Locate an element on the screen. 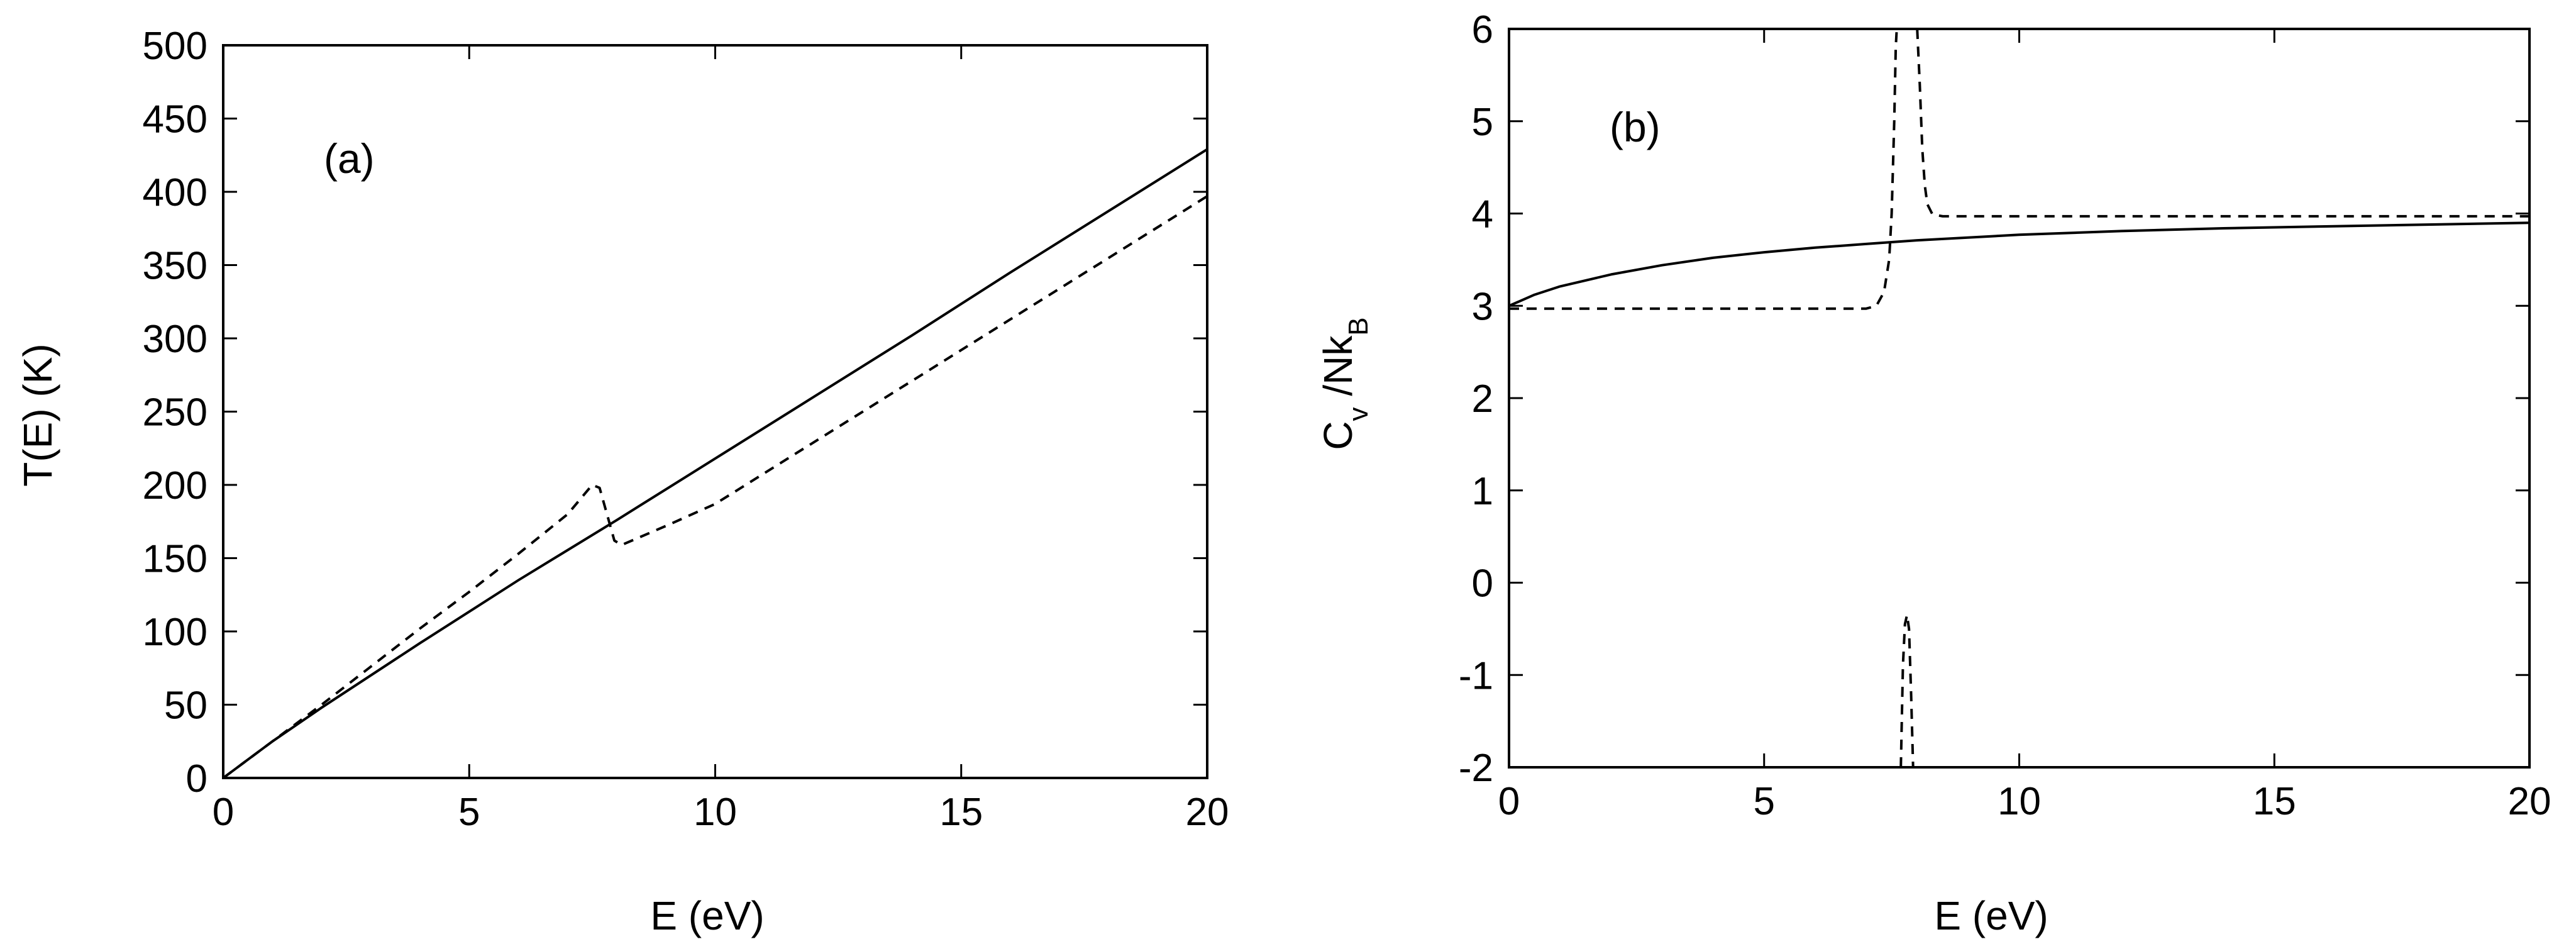  panel-a-x-tick-label: 5 is located at coordinates (469, 812).